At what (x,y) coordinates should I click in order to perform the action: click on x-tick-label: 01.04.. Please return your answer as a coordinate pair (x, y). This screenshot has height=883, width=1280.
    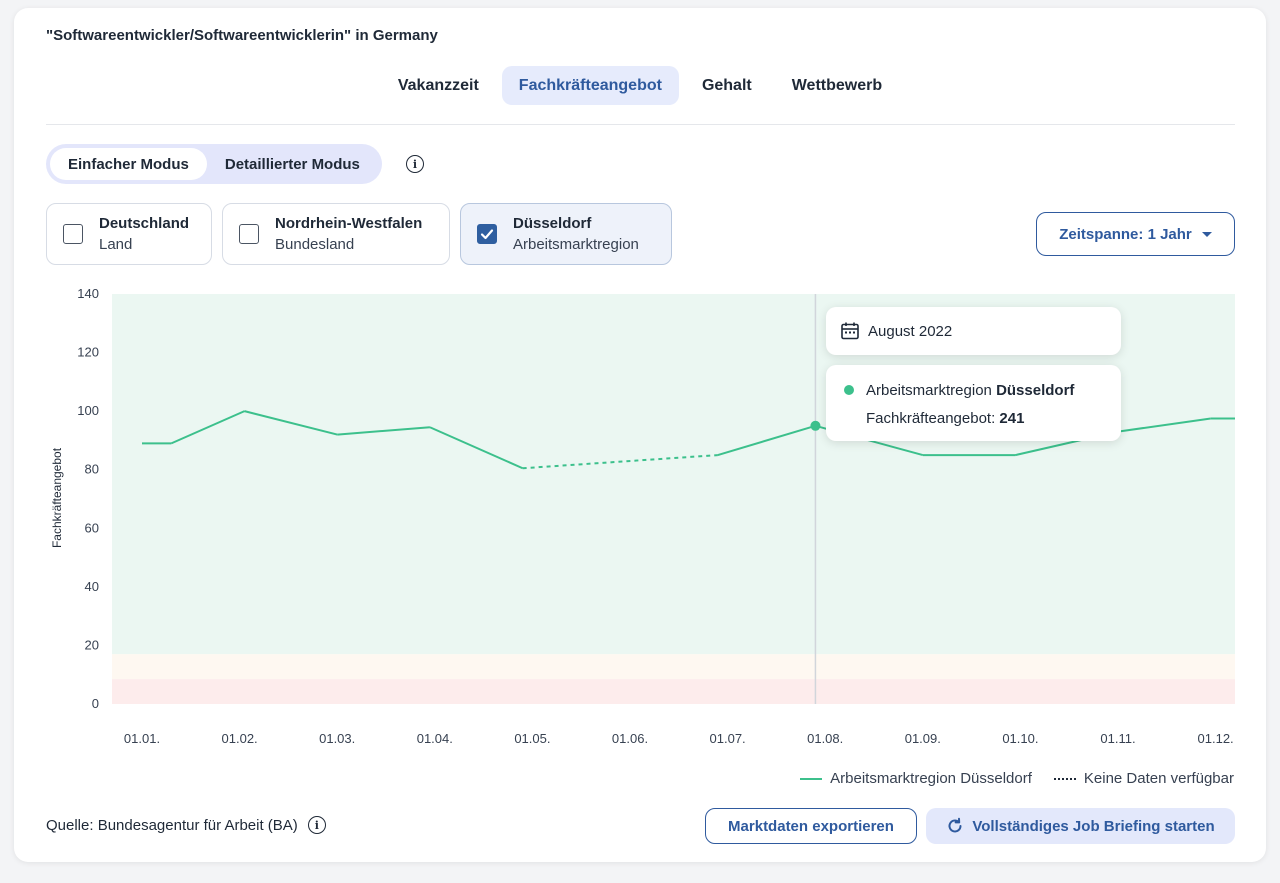
    Looking at the image, I should click on (435, 738).